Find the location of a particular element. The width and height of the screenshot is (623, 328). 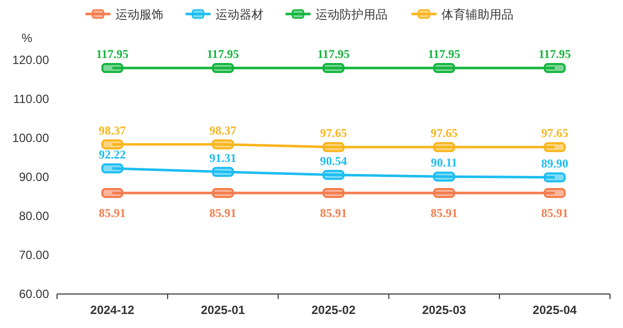

legend-label: 运动服饰 is located at coordinates (140, 15).